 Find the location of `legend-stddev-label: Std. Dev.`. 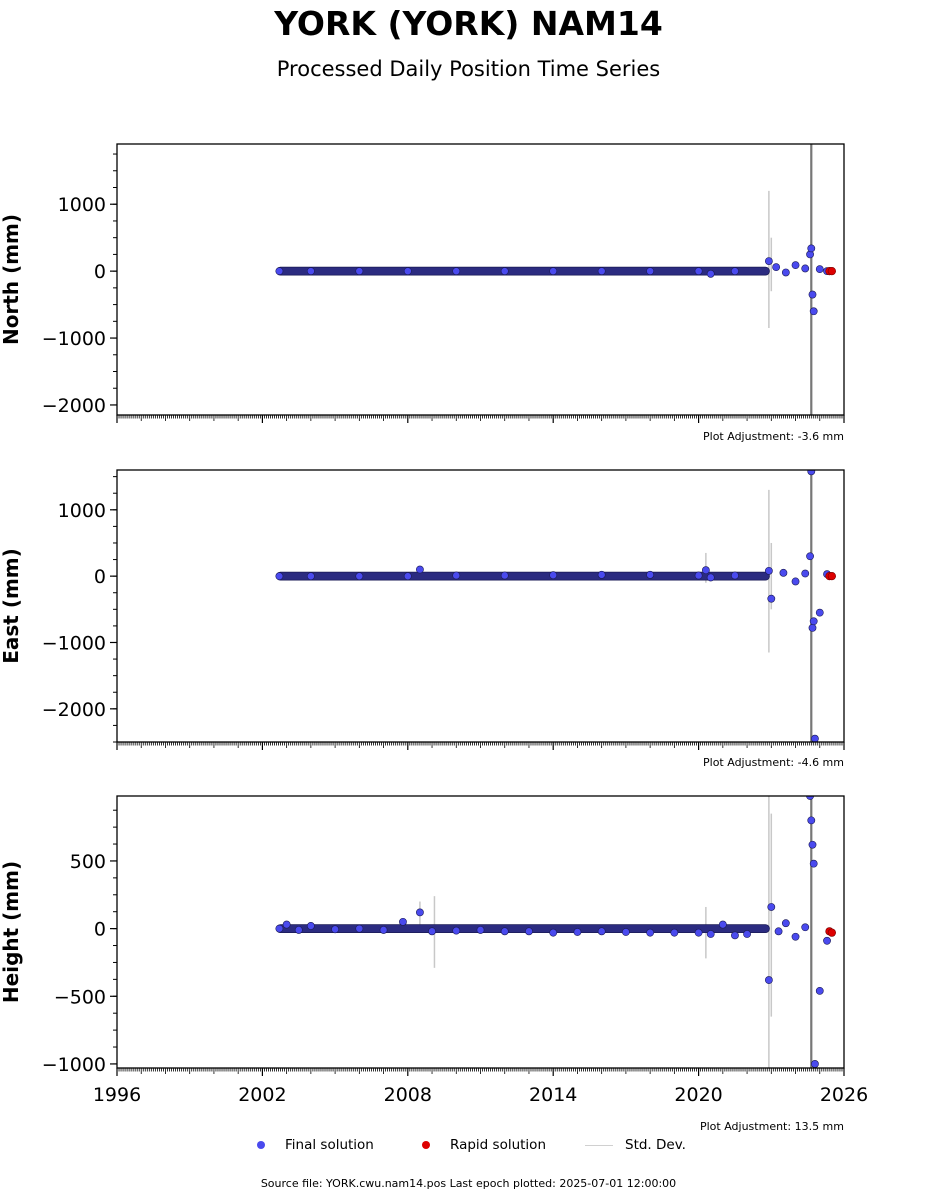

legend-stddev-label: Std. Dev. is located at coordinates (655, 1145).